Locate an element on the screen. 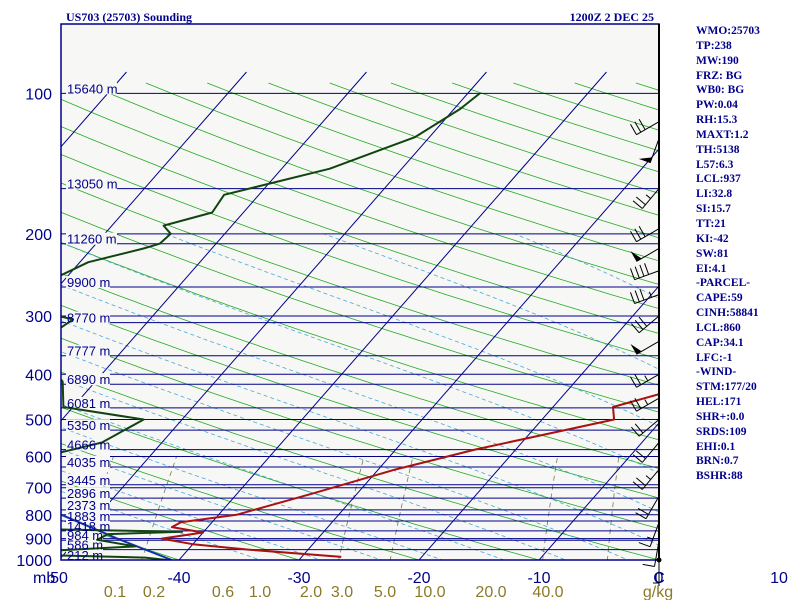 Image resolution: width=800 pixels, height=600 pixels. sounding-index-row: LFC:-1 is located at coordinates (714, 357).